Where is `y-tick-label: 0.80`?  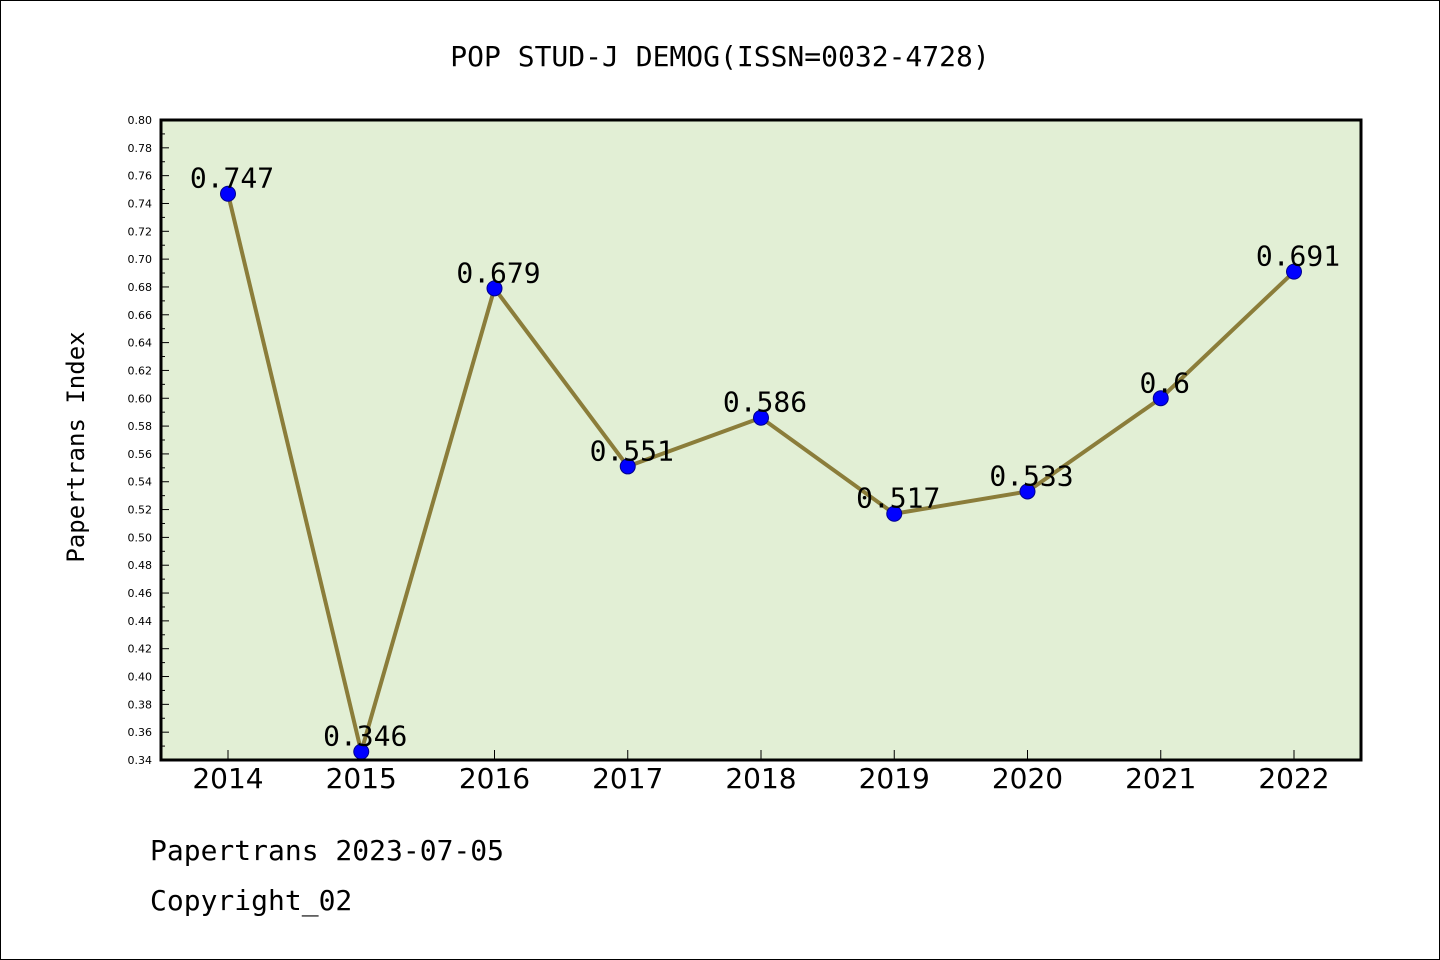 y-tick-label: 0.80 is located at coordinates (140, 120).